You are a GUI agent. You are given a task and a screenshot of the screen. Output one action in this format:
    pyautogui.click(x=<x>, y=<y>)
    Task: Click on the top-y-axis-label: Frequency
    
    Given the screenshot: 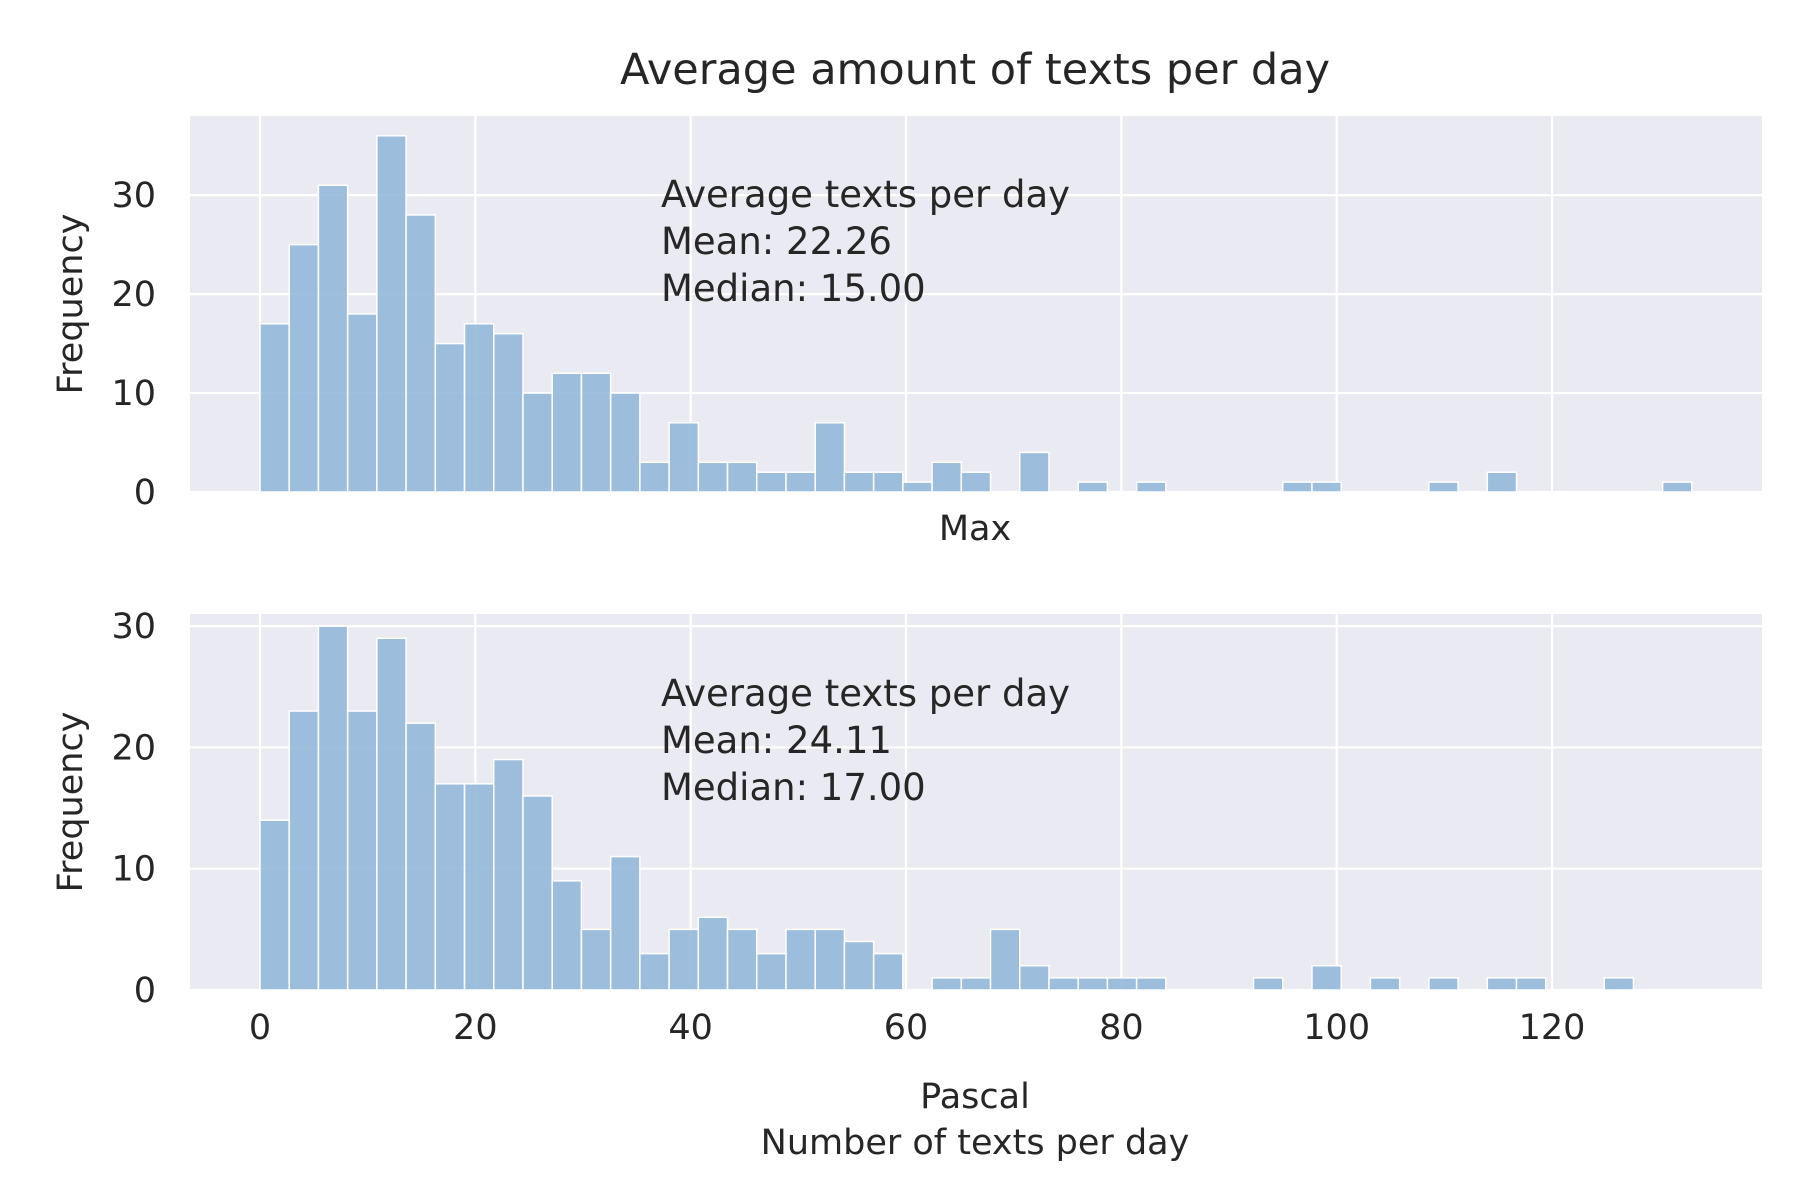 What is the action you would take?
    pyautogui.click(x=71, y=304)
    